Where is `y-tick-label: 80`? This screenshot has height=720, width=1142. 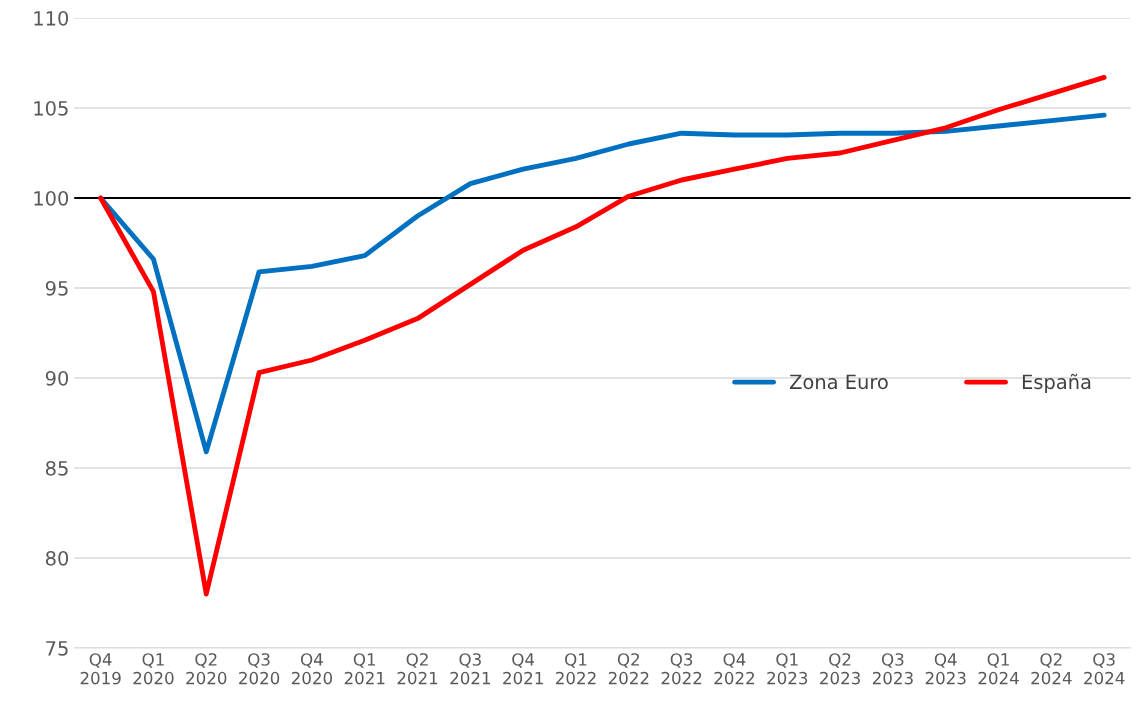 y-tick-label: 80 is located at coordinates (57, 558).